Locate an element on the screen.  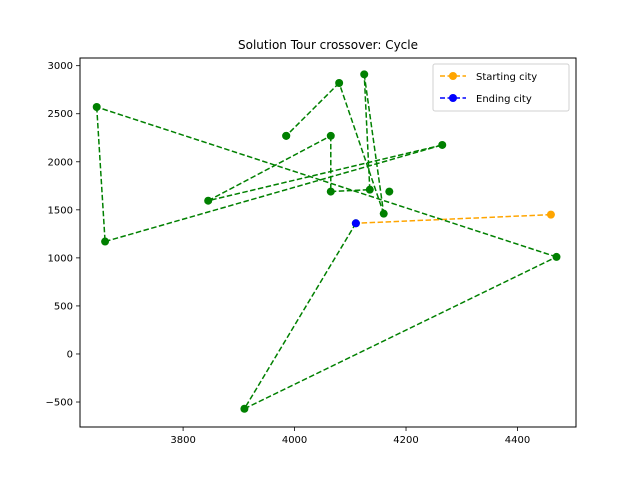
y-tick-label: 500 is located at coordinates (63, 306).